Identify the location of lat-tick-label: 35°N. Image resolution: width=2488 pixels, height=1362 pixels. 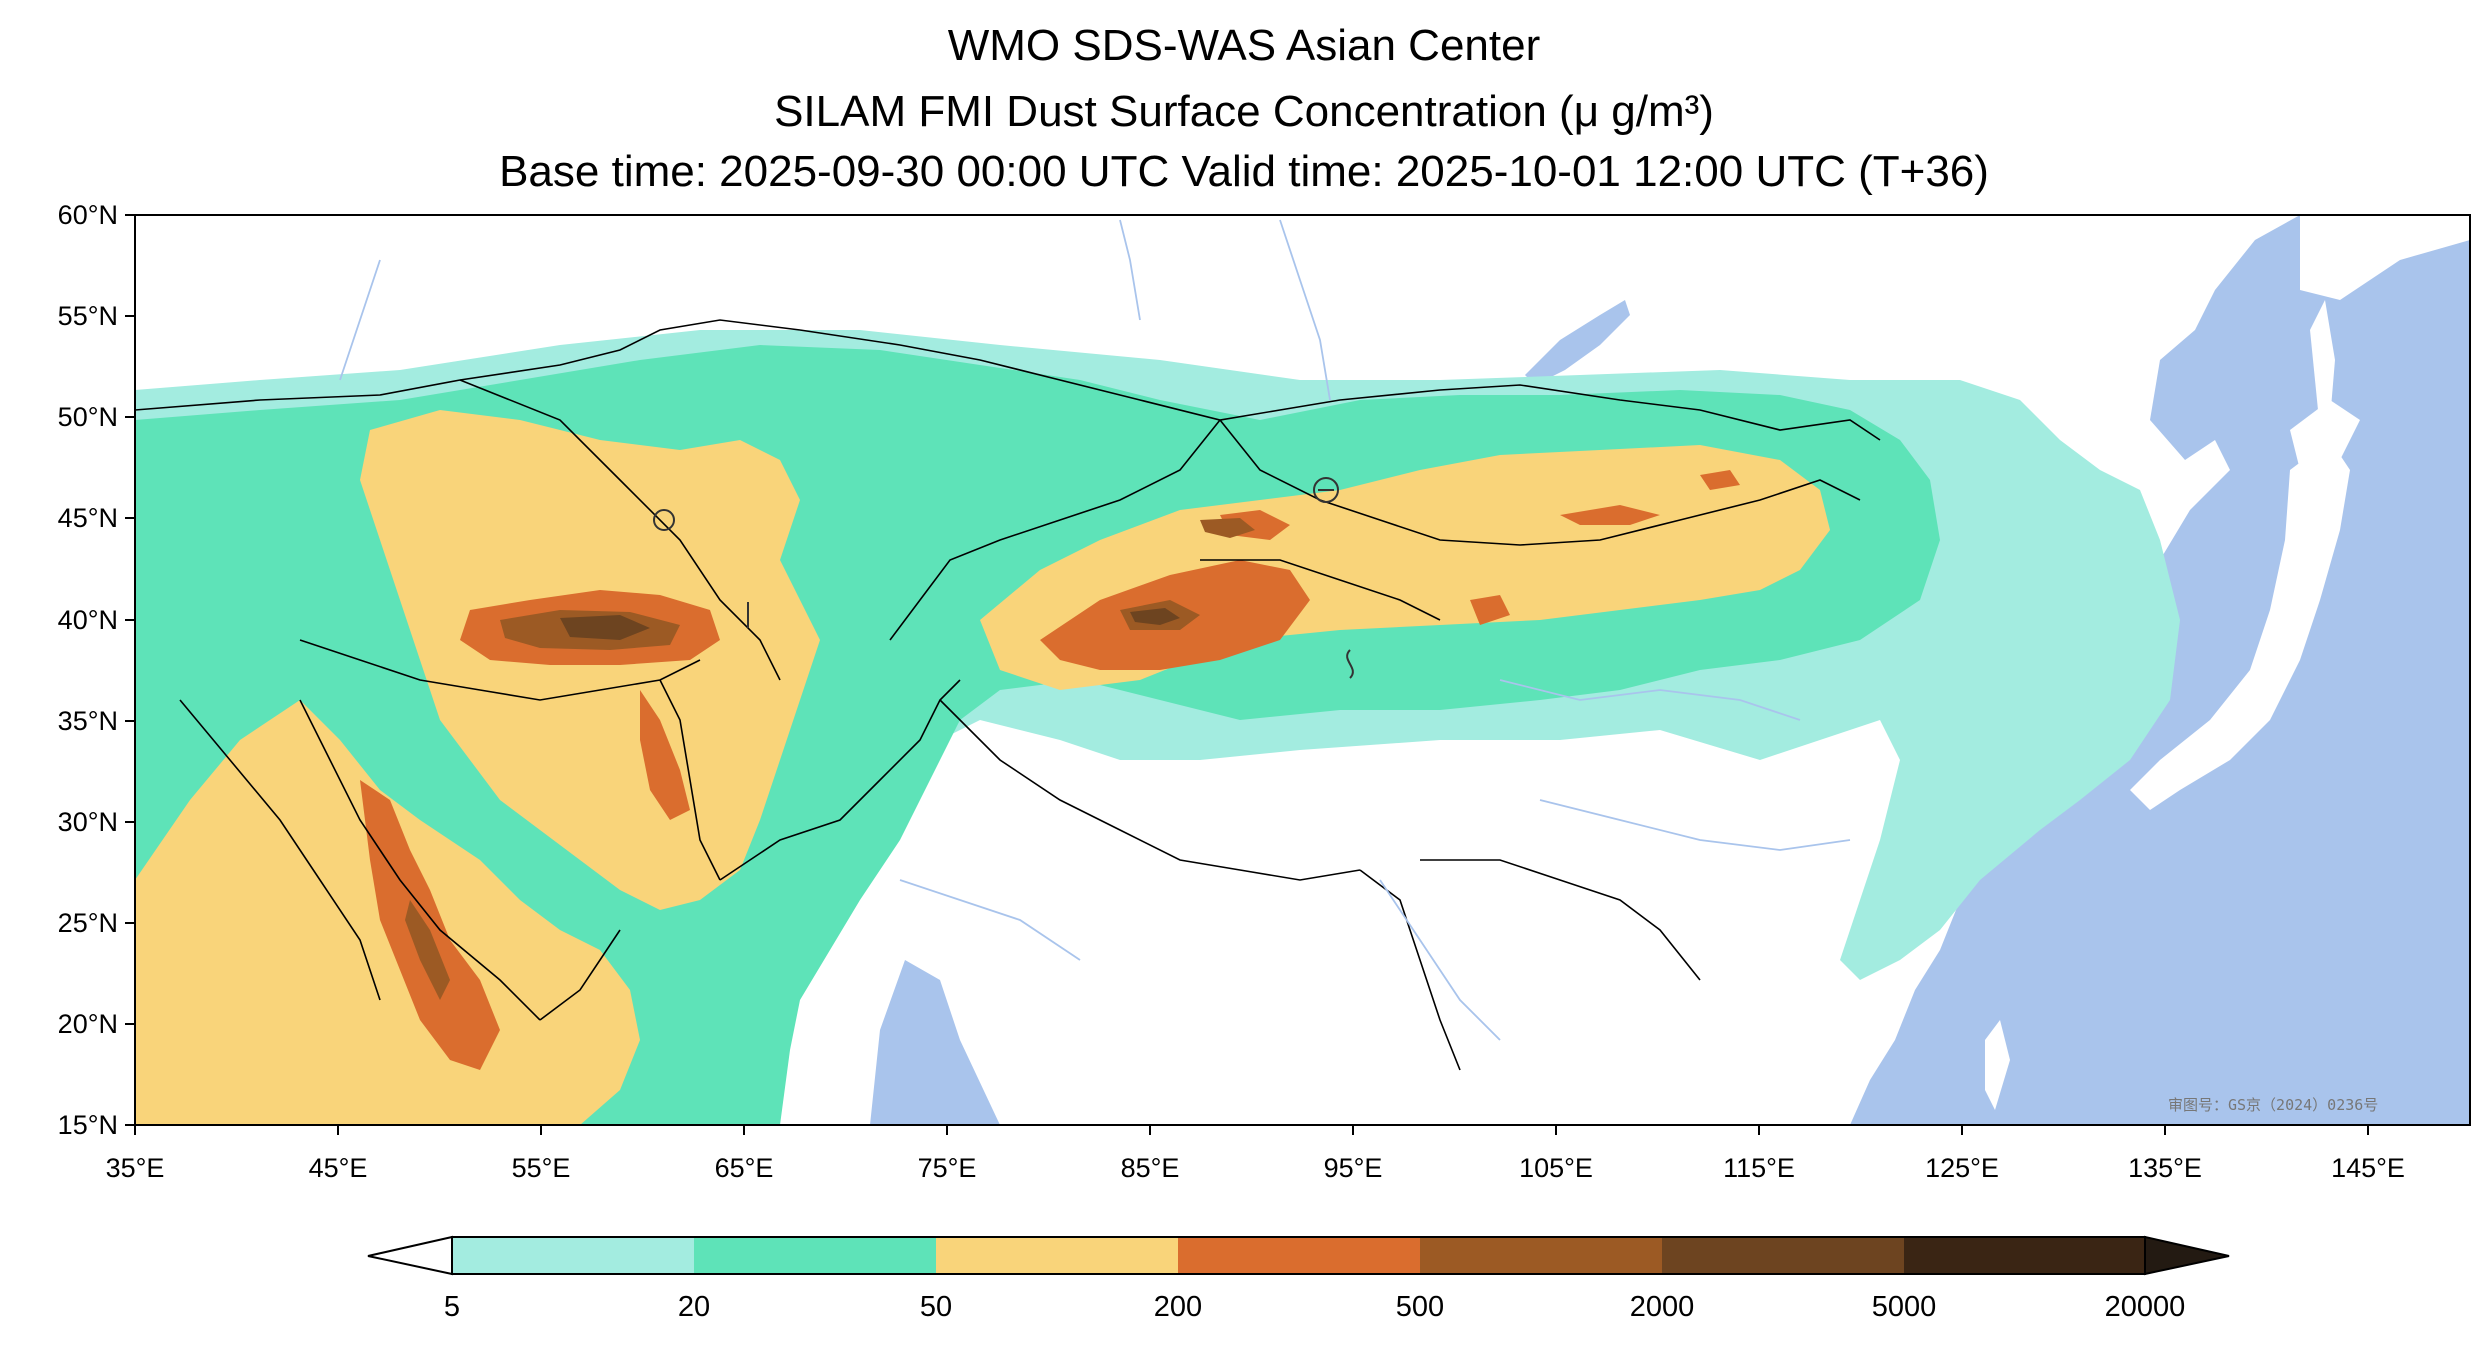
(88, 721).